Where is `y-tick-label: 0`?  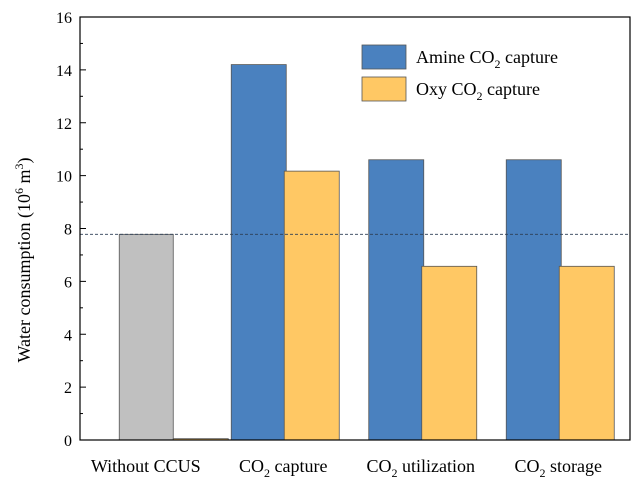
y-tick-label: 0 is located at coordinates (68, 441).